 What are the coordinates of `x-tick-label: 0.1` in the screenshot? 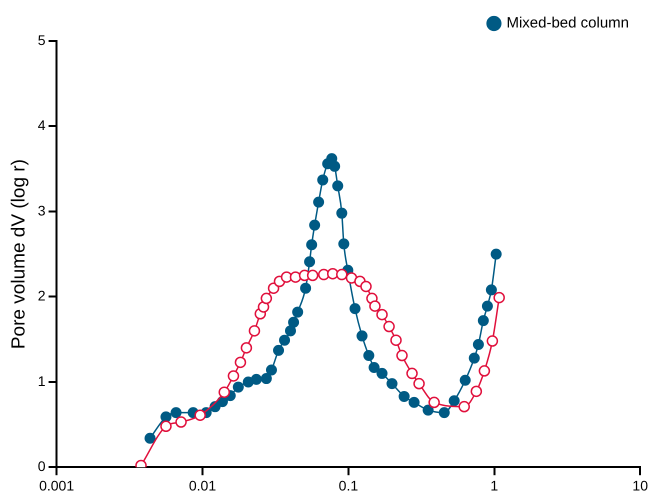 It's located at (348, 485).